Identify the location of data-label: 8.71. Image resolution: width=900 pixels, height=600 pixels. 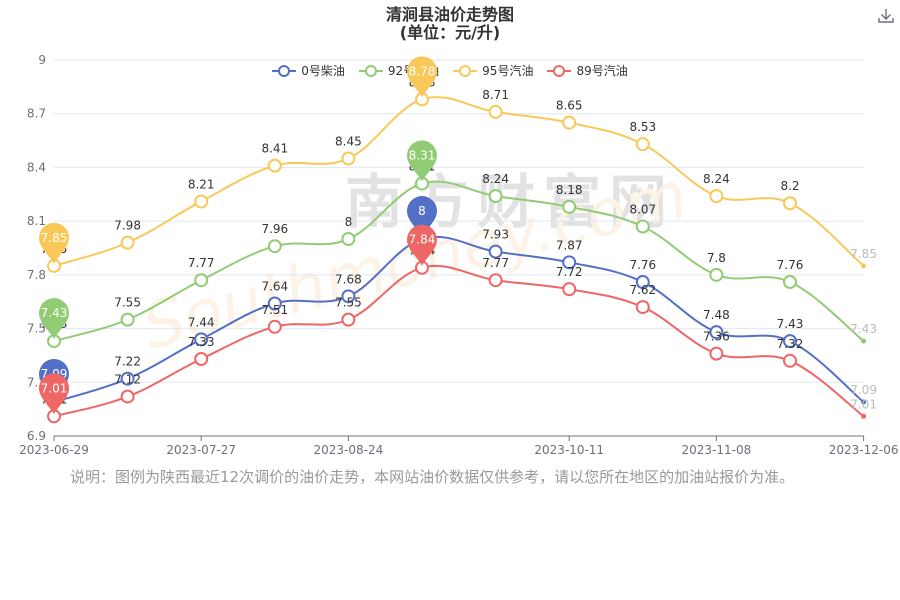
(495, 95).